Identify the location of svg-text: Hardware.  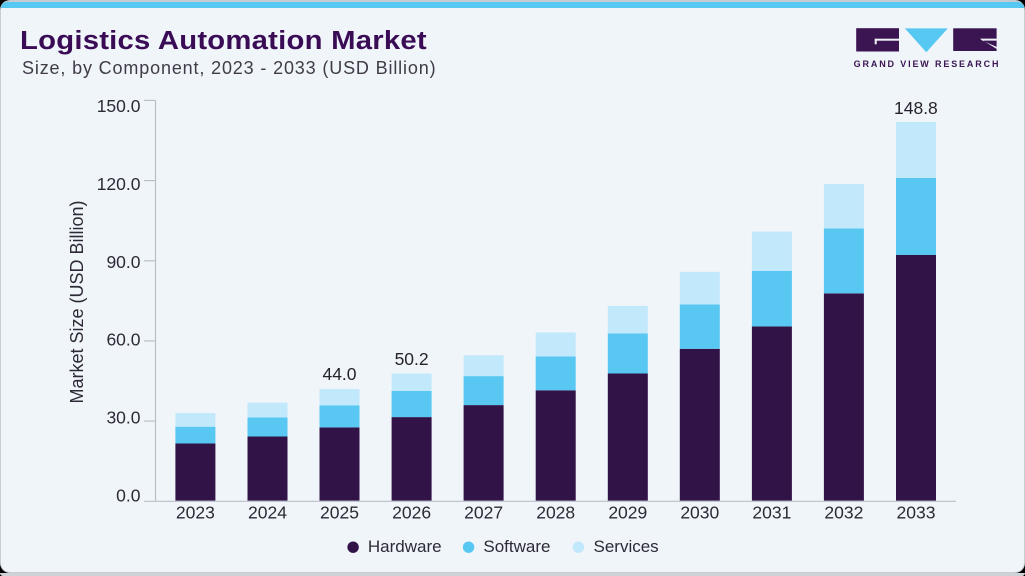
(405, 546).